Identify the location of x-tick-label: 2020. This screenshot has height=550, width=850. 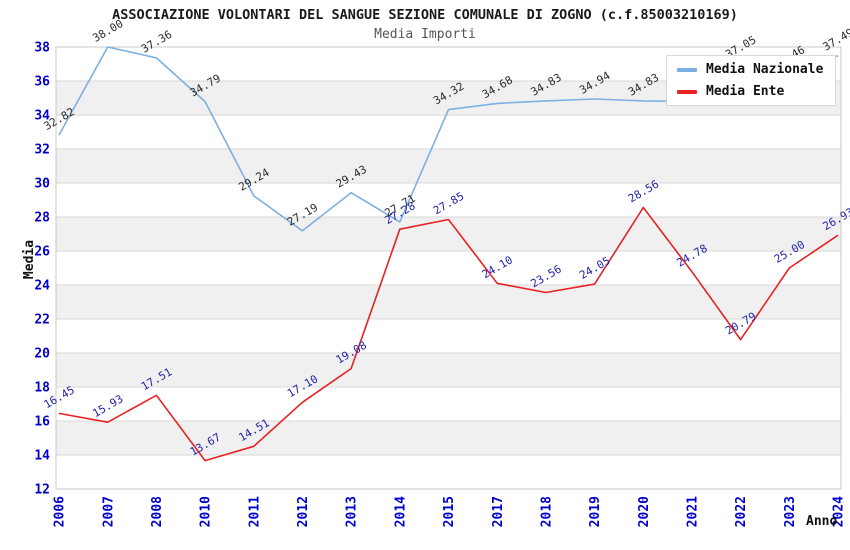
(644, 511).